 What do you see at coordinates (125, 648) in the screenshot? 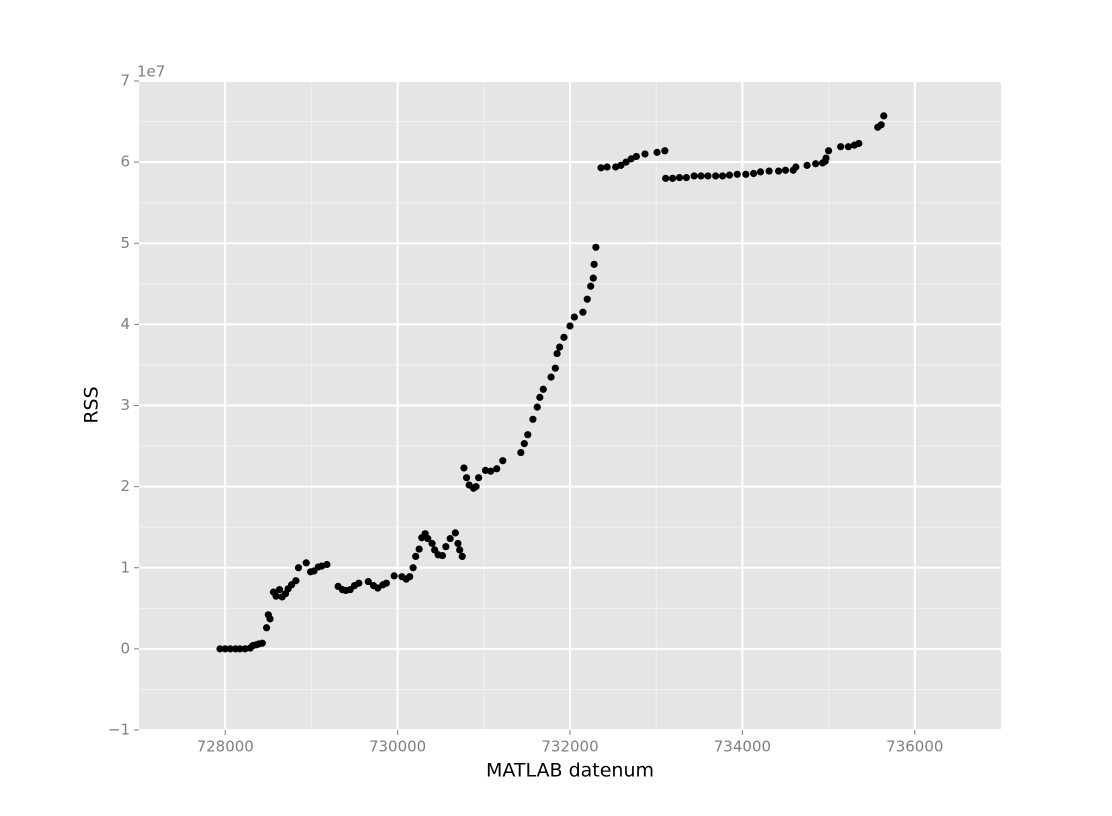
I see `y-tick-label: 0` at bounding box center [125, 648].